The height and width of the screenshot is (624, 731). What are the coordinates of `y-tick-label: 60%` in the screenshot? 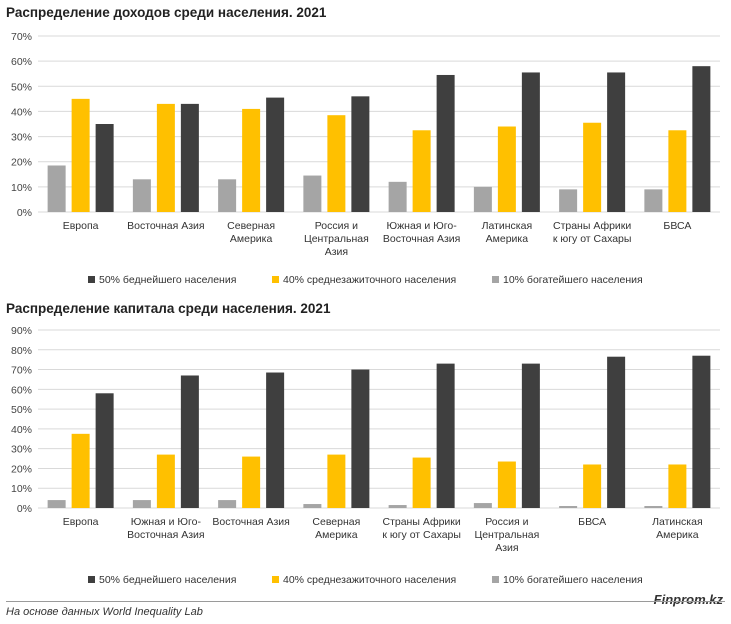 It's located at (21, 62).